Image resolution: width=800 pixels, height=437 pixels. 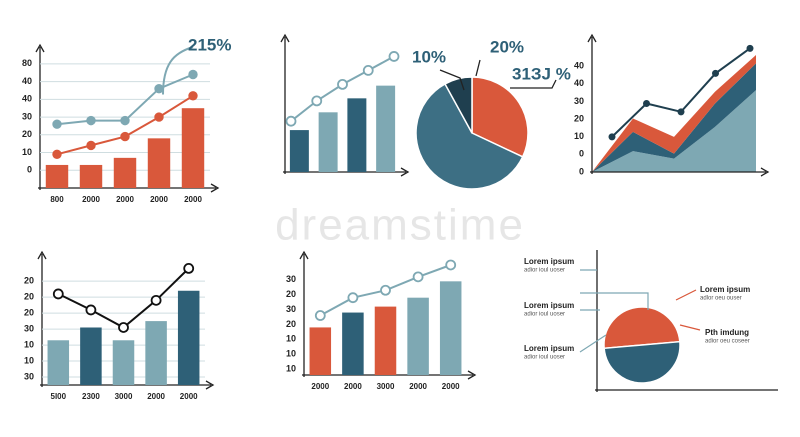 What do you see at coordinates (727, 332) in the screenshot?
I see `label-title: Pth imdung` at bounding box center [727, 332].